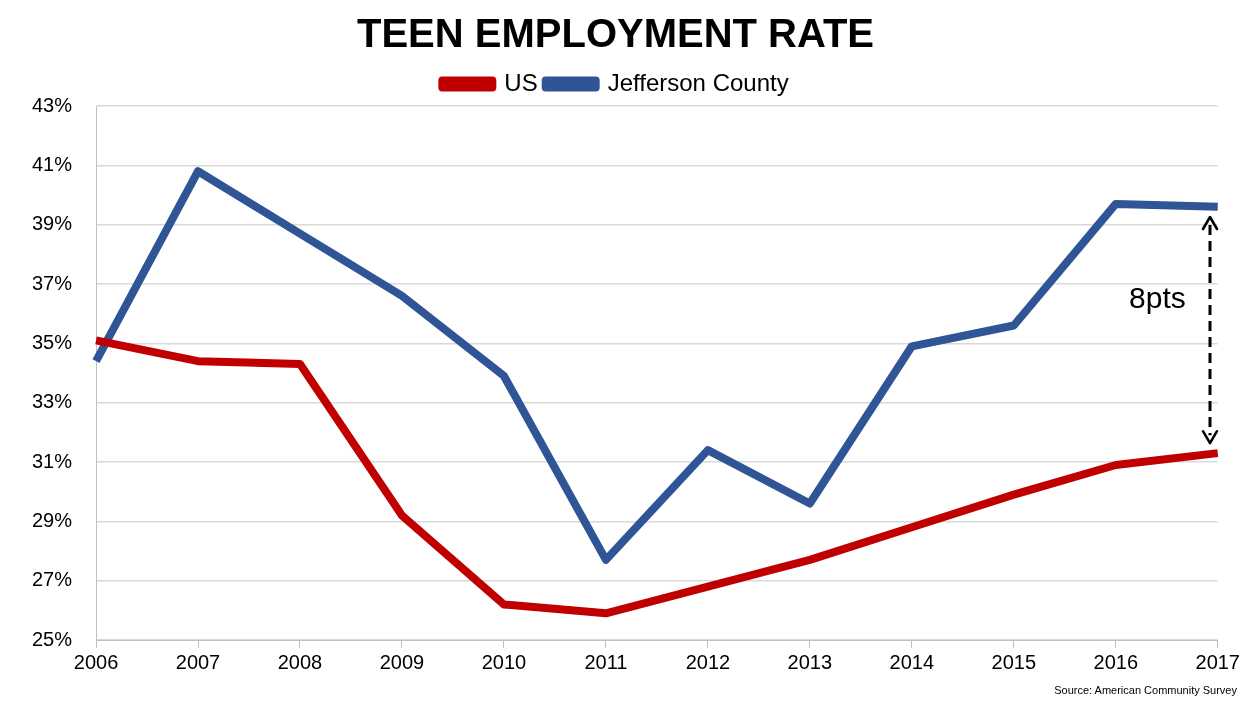 This screenshot has height=706, width=1251. What do you see at coordinates (96, 661) in the screenshot?
I see `x-tick-label: 2006` at bounding box center [96, 661].